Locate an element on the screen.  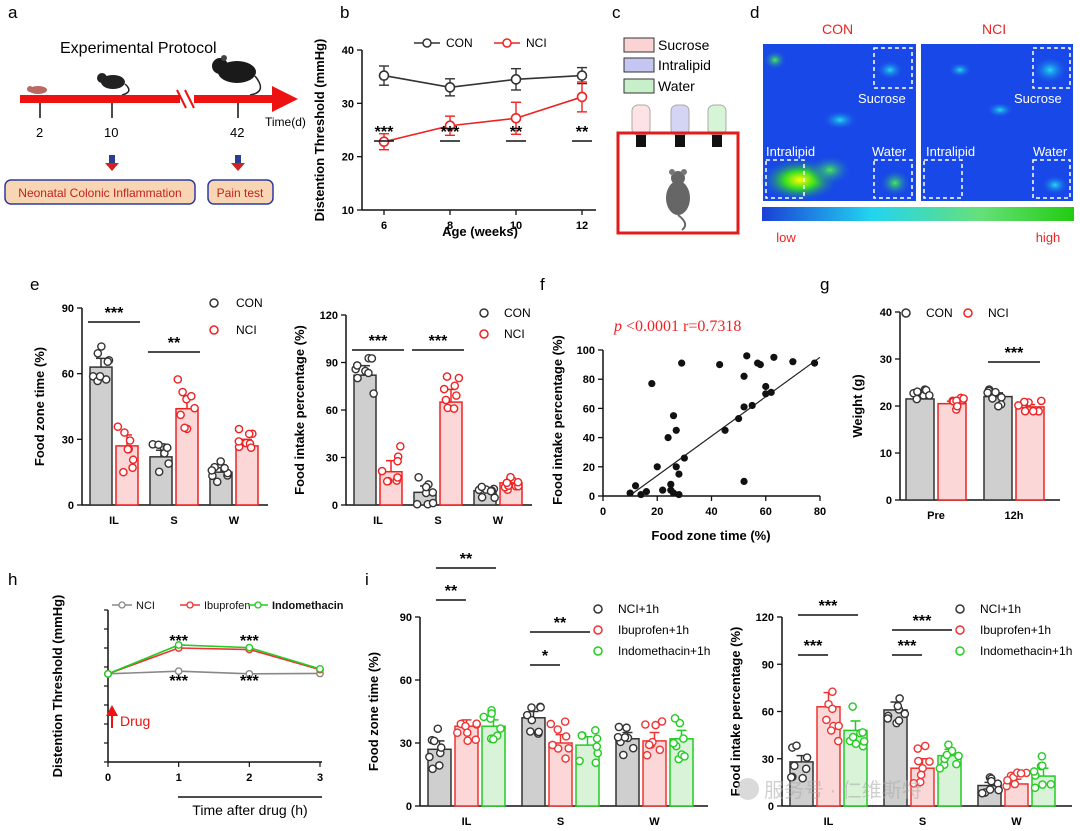
heatmap-con-title: CON is located at coordinates (837, 29).